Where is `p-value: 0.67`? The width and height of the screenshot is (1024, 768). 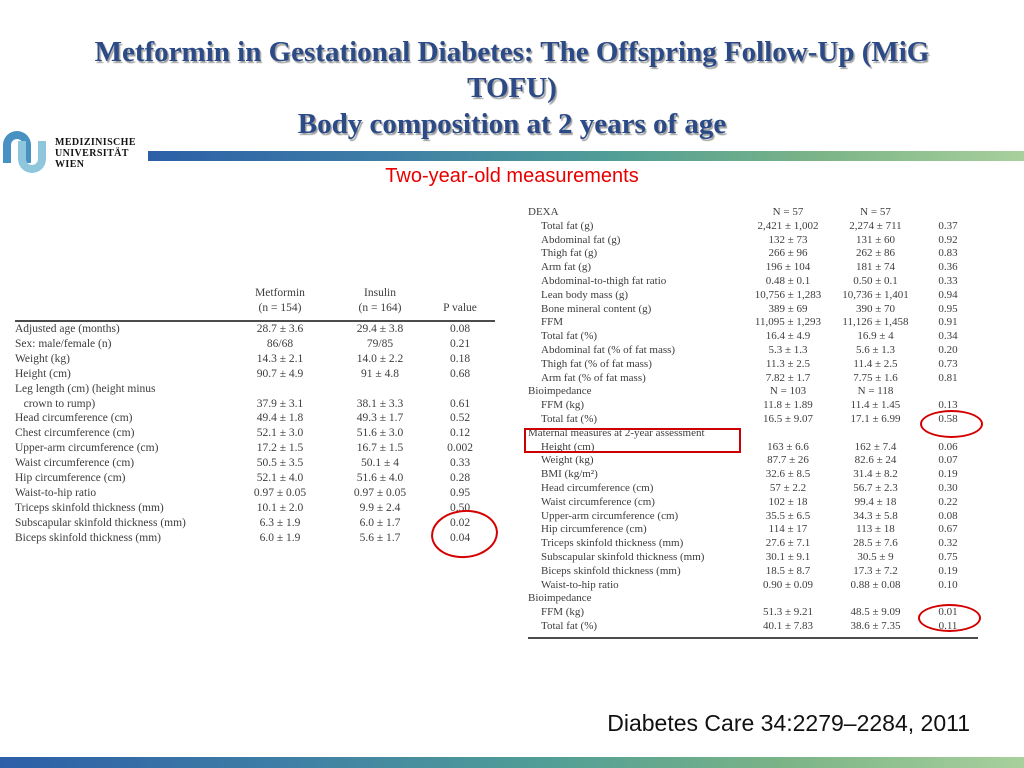
p-value: 0.67 is located at coordinates (948, 529).